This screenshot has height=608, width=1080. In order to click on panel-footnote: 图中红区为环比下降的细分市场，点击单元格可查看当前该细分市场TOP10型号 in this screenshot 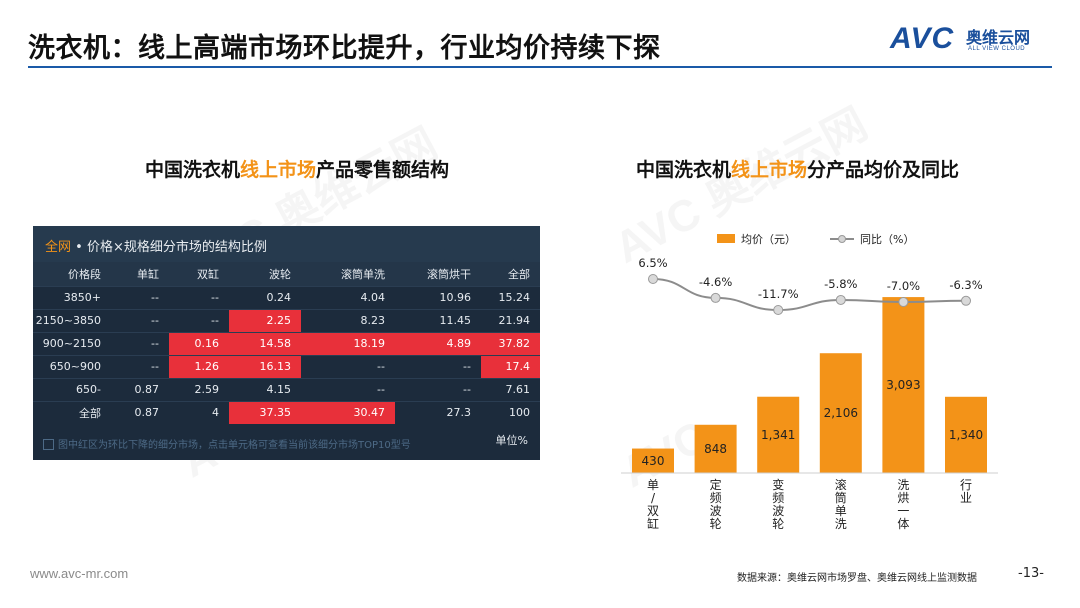, I will do `click(227, 443)`.